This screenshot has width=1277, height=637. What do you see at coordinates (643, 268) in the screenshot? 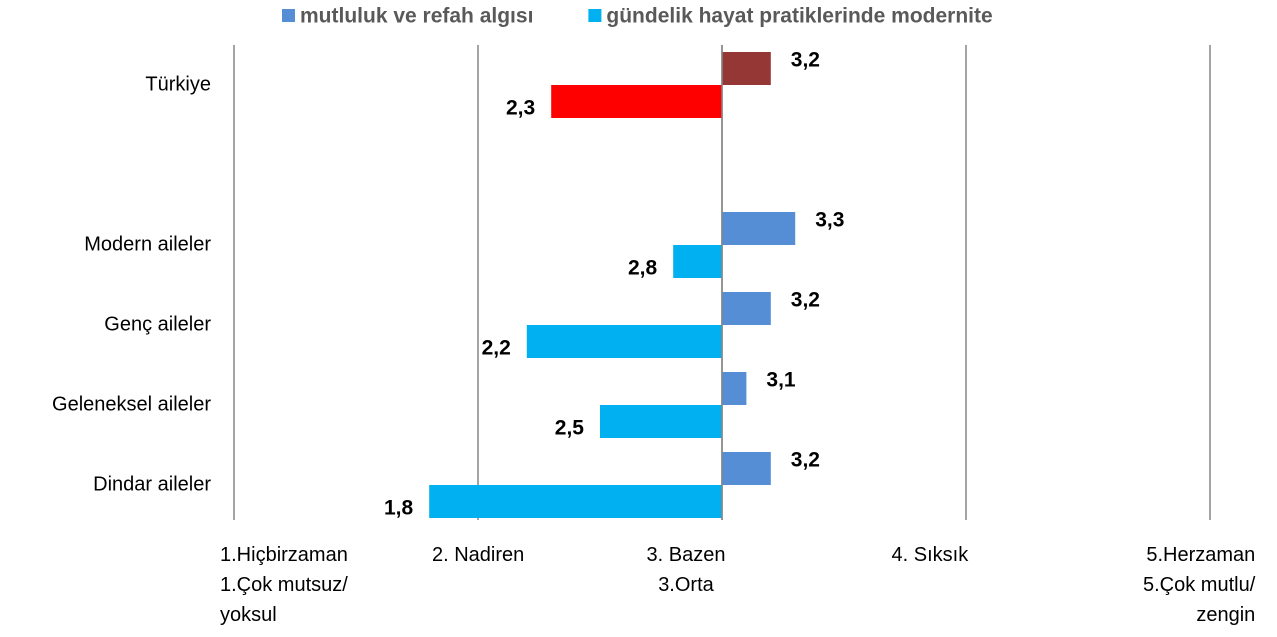
I see `data-label: 2,8` at bounding box center [643, 268].